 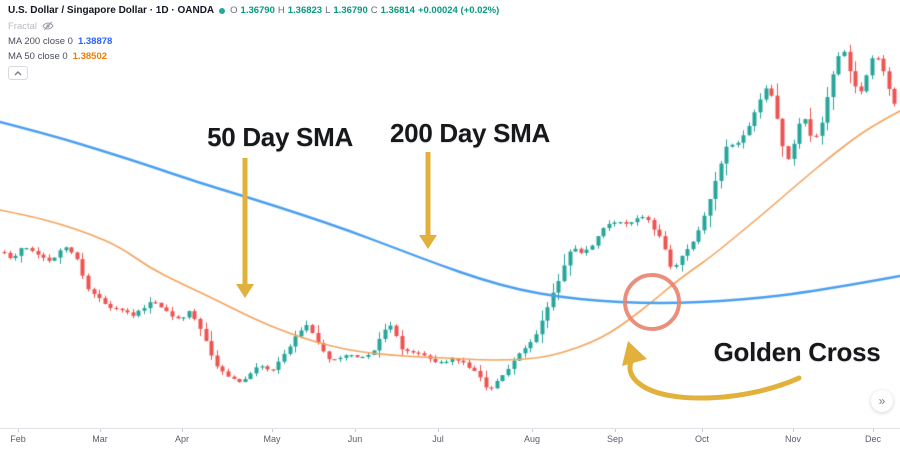 I want to click on chevron-up-icon, so click(x=18, y=72).